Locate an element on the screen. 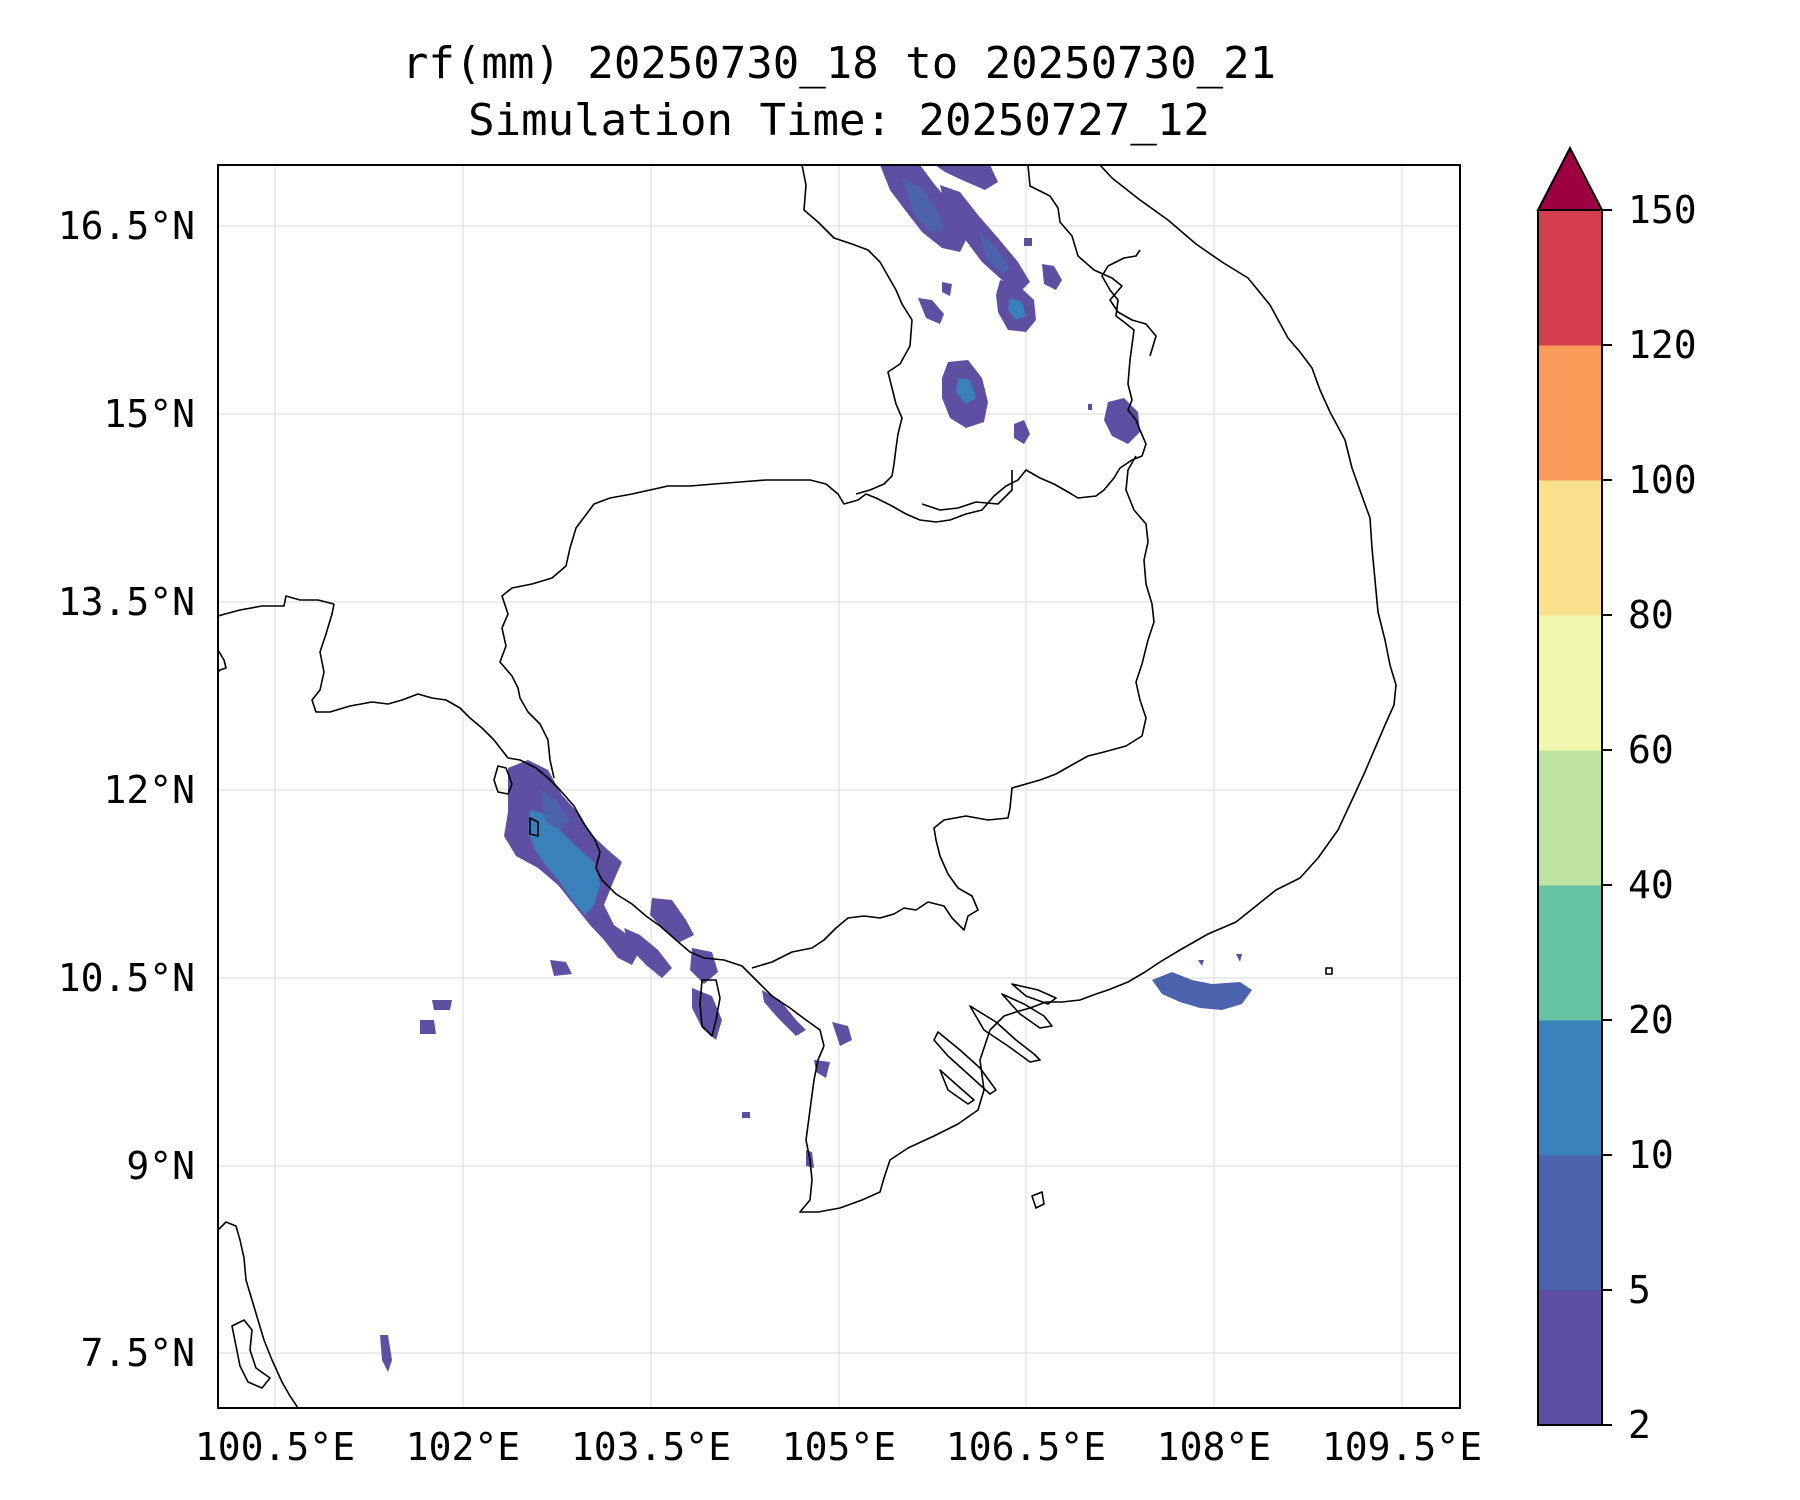 Image resolution: width=1800 pixels, height=1500 pixels. rain-band-gulf-coast-mid is located at coordinates (555, 810).